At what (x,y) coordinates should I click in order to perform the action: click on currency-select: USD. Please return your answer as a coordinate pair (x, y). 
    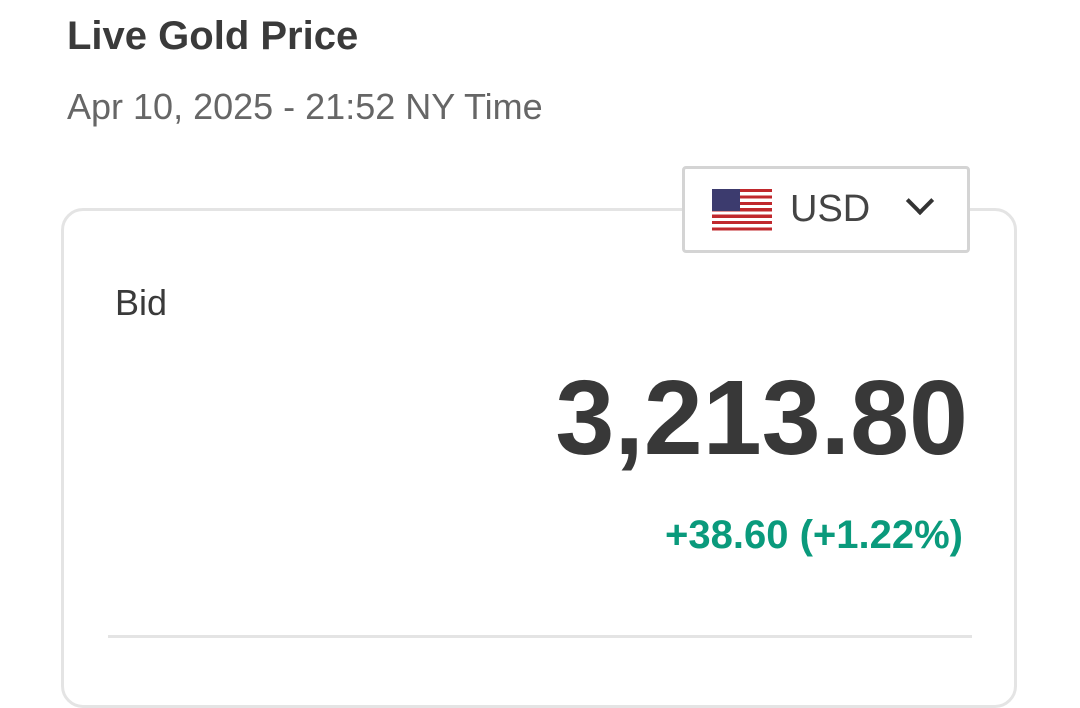
    Looking at the image, I should click on (826, 209).